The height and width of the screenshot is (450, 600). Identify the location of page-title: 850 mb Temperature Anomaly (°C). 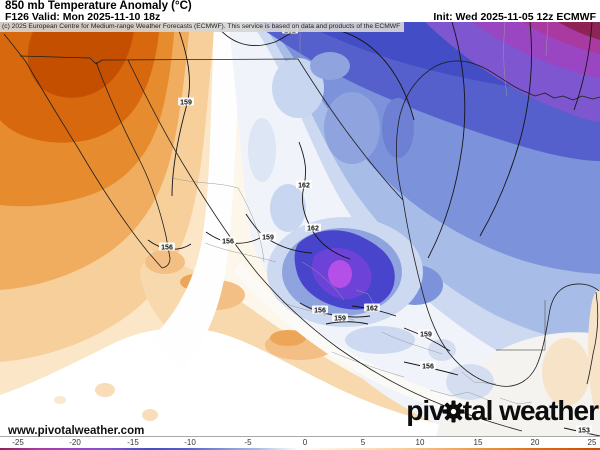
(98, 6).